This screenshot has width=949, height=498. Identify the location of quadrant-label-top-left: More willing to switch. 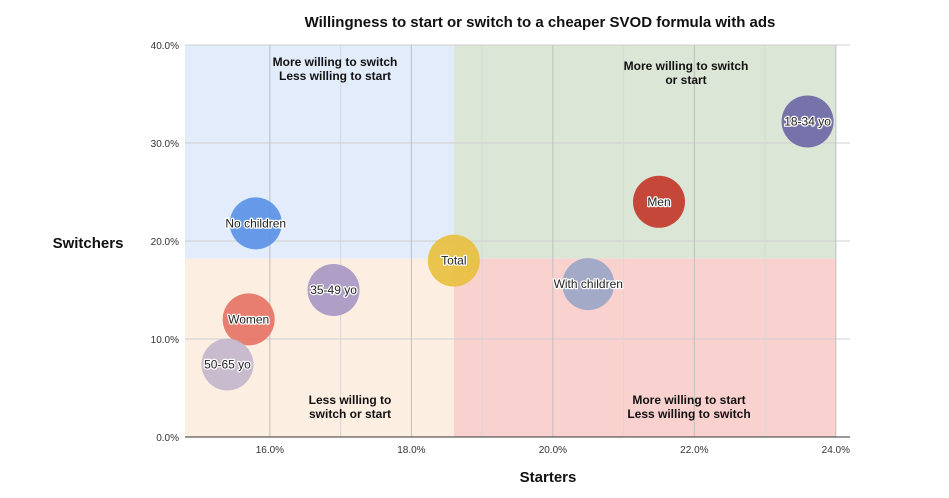
(335, 62).